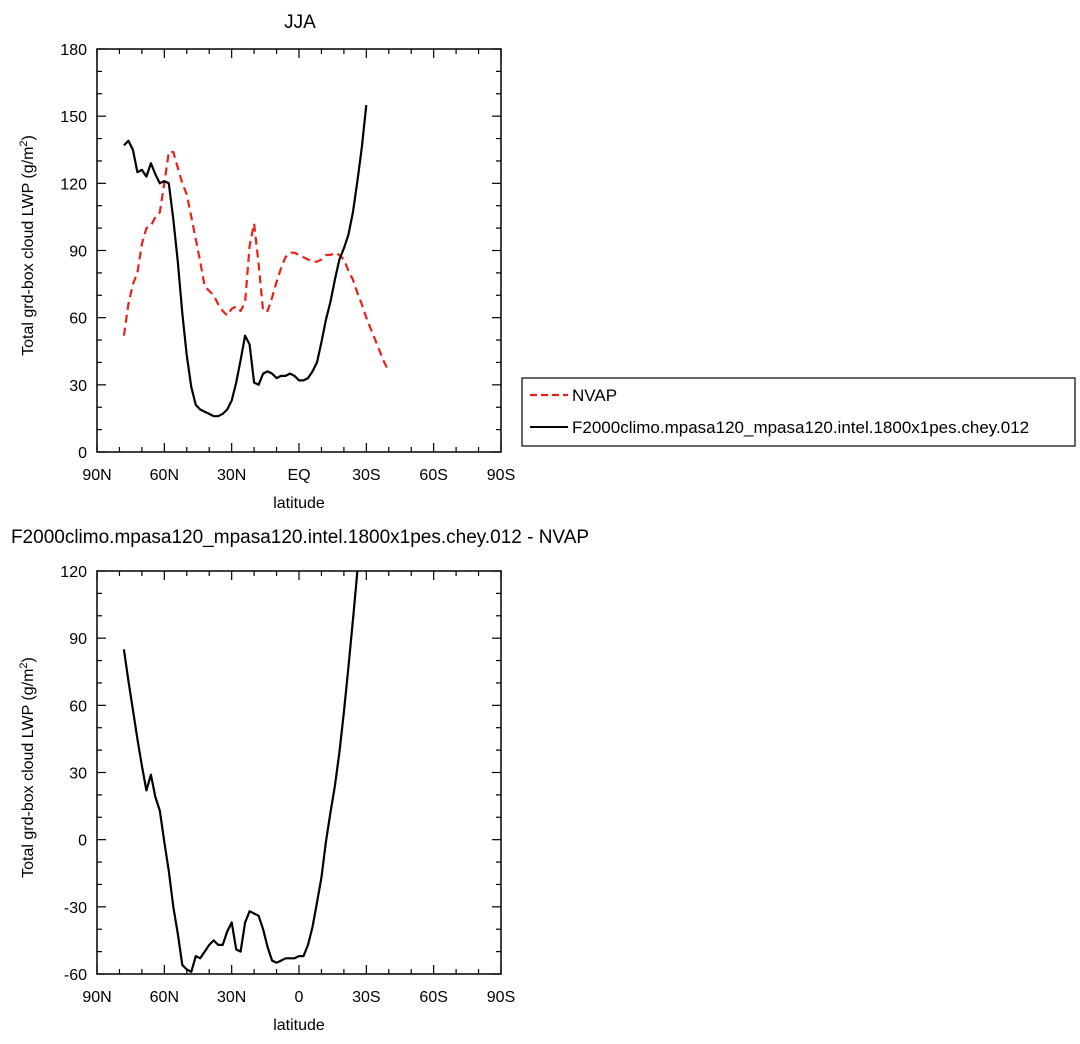 Image resolution: width=1080 pixels, height=1044 pixels. Describe the element at coordinates (298, 475) in the screenshot. I see `top-xtick-label: EQ` at that location.